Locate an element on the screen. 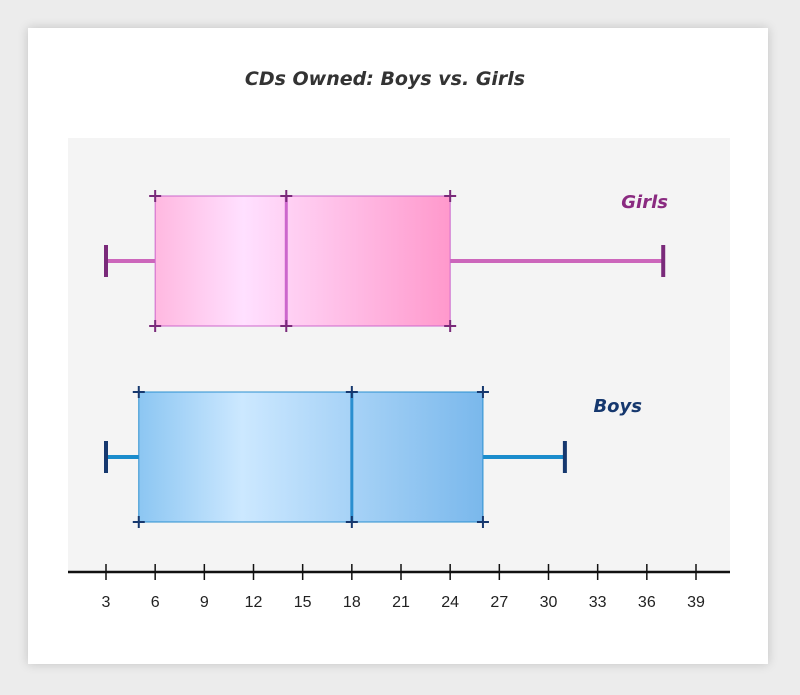 This screenshot has width=800, height=695. chart-title: CDs Owned: Boys vs. Girls is located at coordinates (385, 79).